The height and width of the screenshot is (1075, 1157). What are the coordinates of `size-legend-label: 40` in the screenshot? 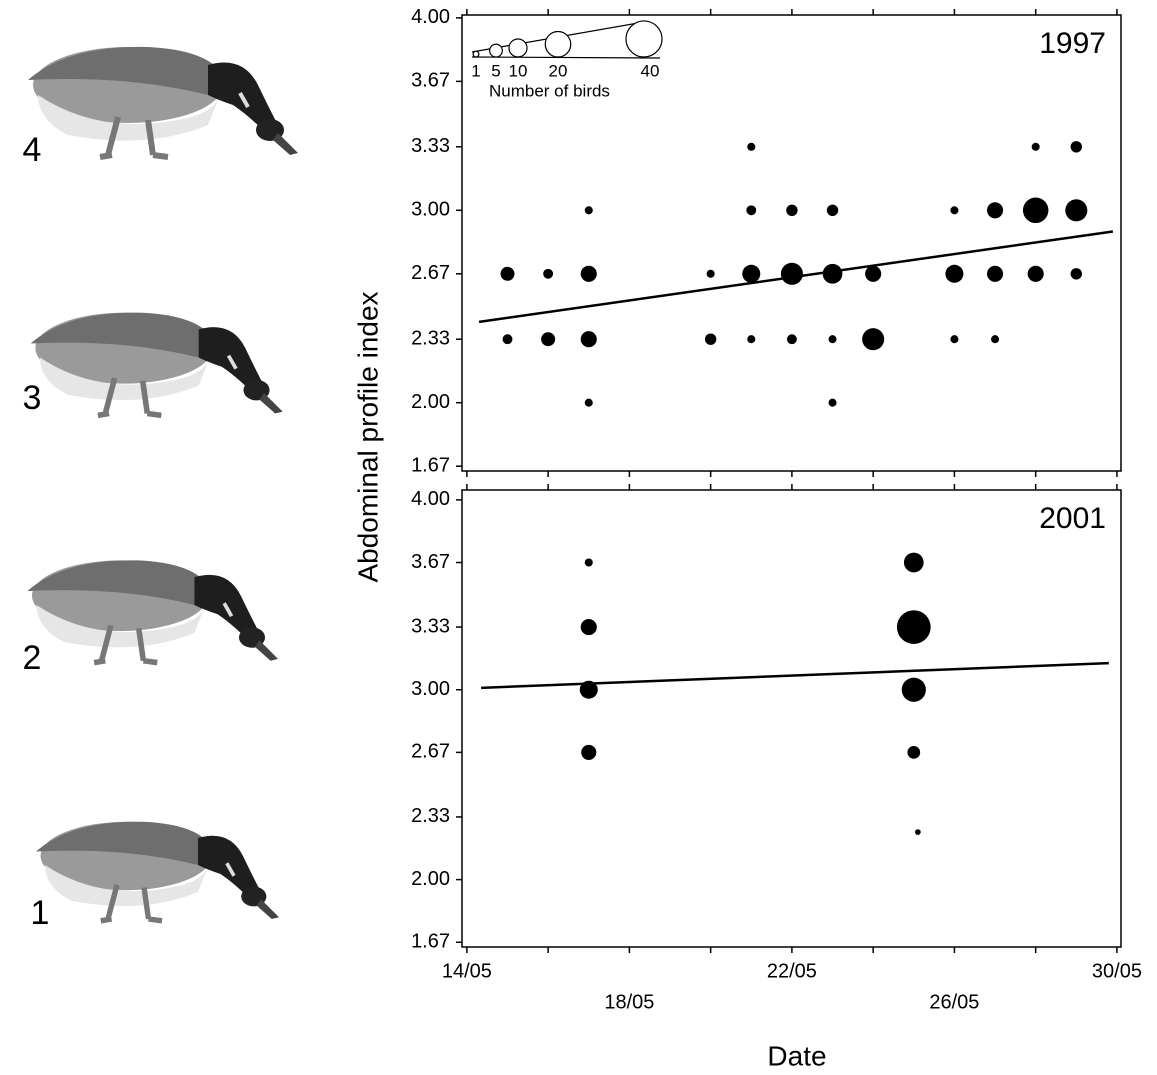 It's located at (650, 70).